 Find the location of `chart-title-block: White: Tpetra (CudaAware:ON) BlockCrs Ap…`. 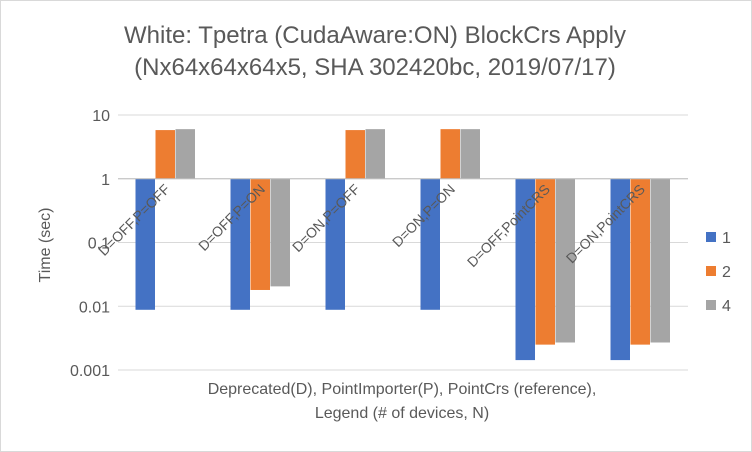

chart-title-block: White: Tpetra (CudaAware:ON) BlockCrs Ap… is located at coordinates (375, 52).